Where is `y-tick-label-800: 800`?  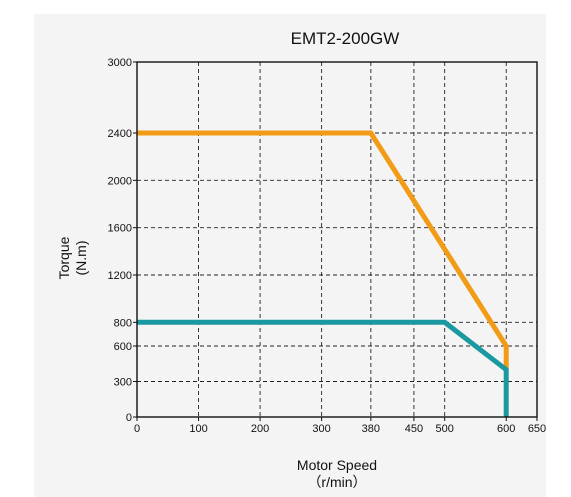
y-tick-label-800: 800 is located at coordinates (123, 323).